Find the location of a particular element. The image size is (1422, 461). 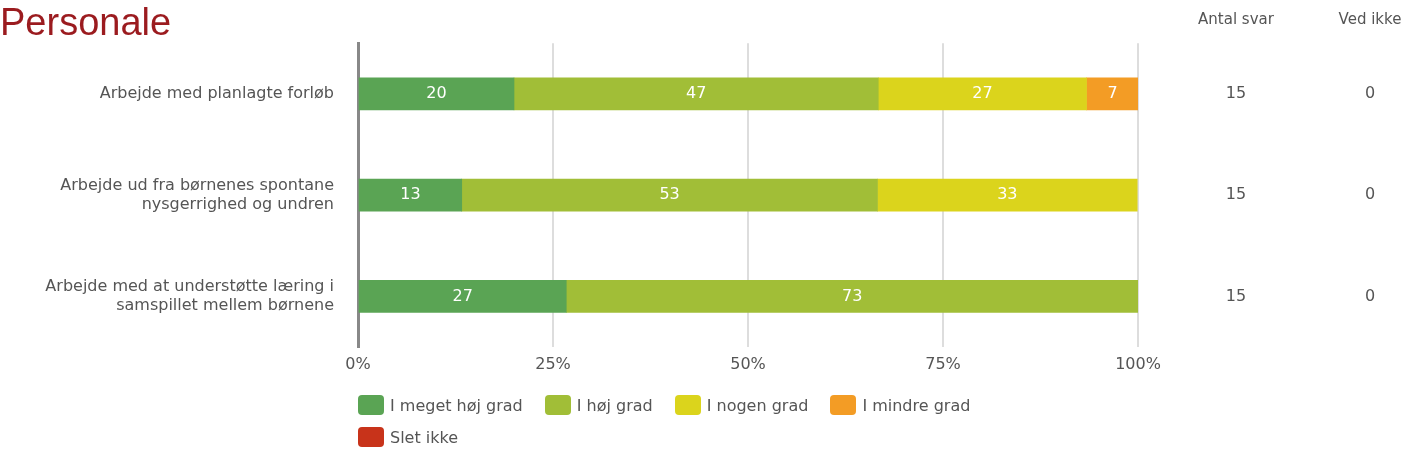

data-label: 73 is located at coordinates (852, 295).